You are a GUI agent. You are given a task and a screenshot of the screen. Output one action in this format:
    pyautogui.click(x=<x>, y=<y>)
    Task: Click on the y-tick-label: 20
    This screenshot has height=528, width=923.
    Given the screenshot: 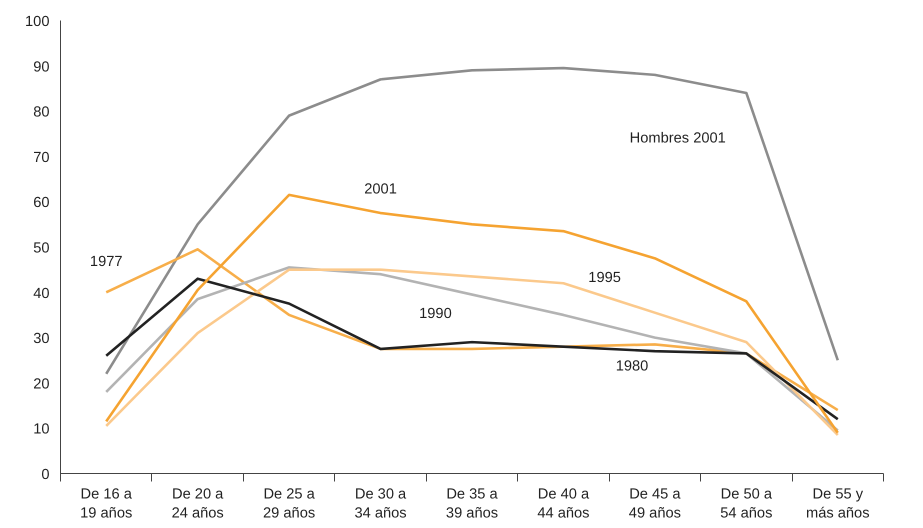 What is the action you would take?
    pyautogui.click(x=41, y=384)
    